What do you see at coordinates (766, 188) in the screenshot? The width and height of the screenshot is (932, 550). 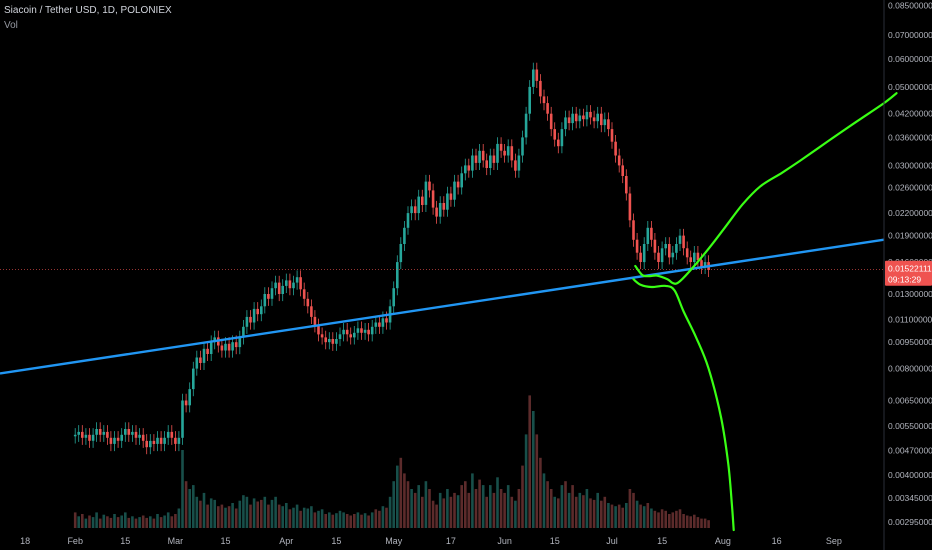 I see `bullish-projection-drawing` at bounding box center [766, 188].